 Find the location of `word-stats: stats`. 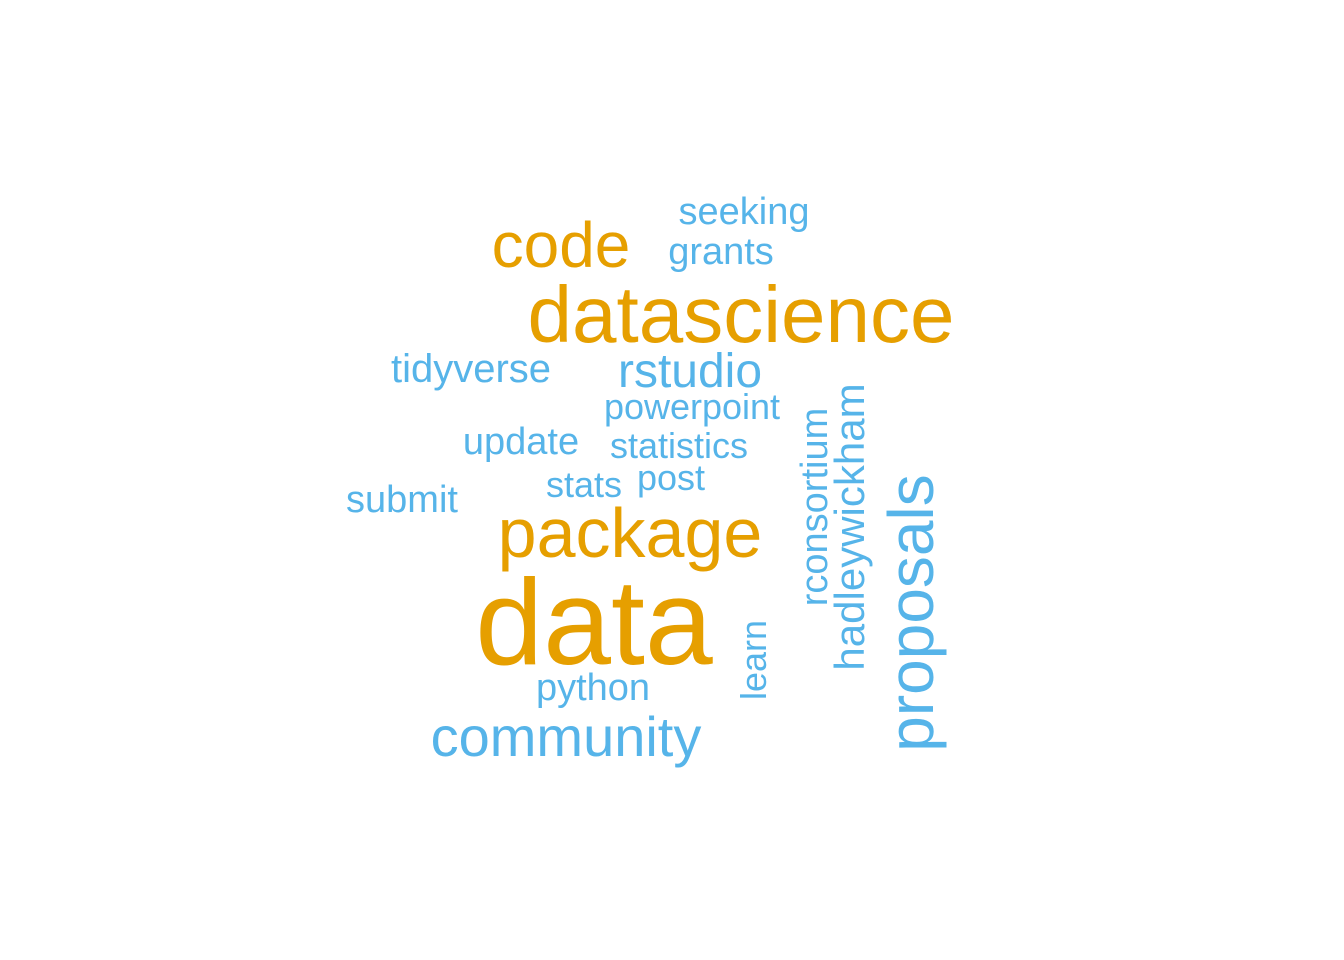

word-stats: stats is located at coordinates (584, 484).